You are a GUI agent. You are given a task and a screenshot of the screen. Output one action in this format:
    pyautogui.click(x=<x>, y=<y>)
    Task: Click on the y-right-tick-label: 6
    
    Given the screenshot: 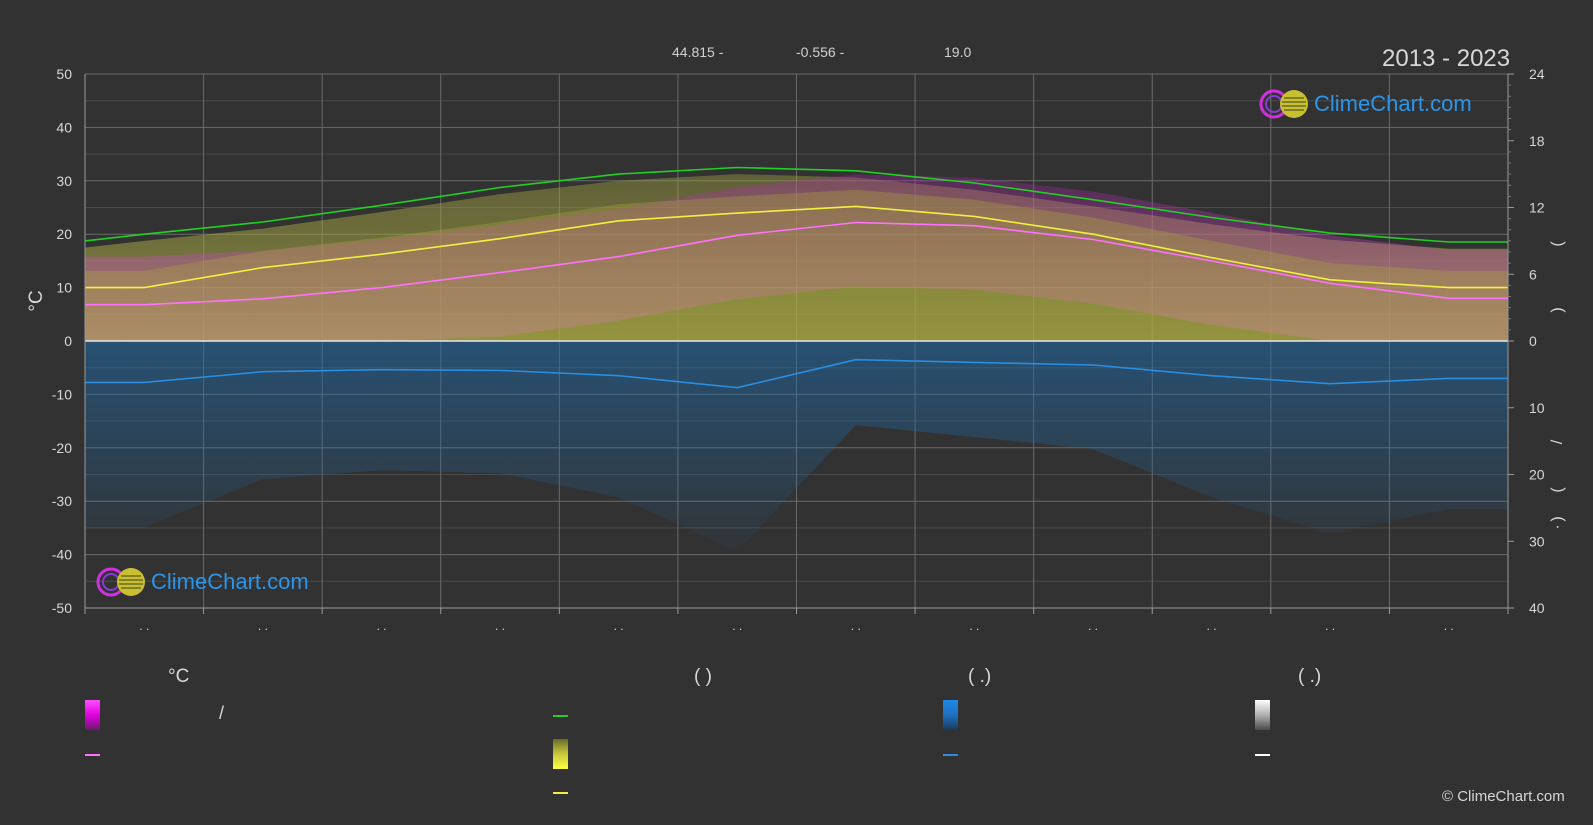 What is the action you would take?
    pyautogui.click(x=1533, y=274)
    